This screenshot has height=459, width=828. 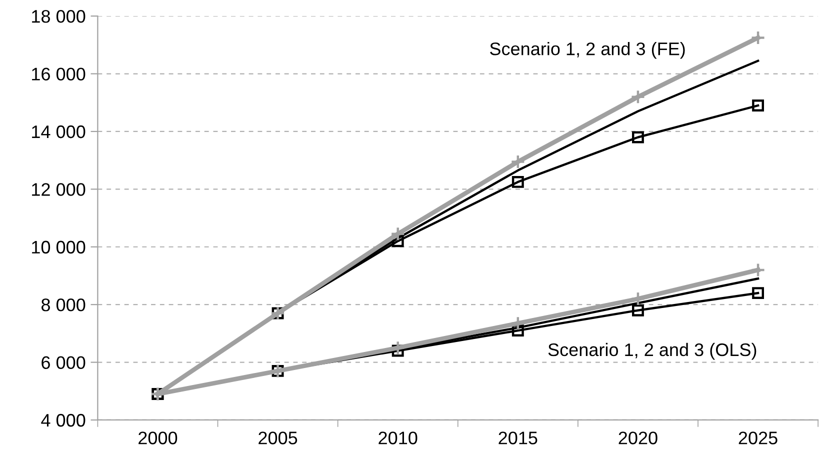 What do you see at coordinates (59, 16) in the screenshot?
I see `y-tick-label: 18 000` at bounding box center [59, 16].